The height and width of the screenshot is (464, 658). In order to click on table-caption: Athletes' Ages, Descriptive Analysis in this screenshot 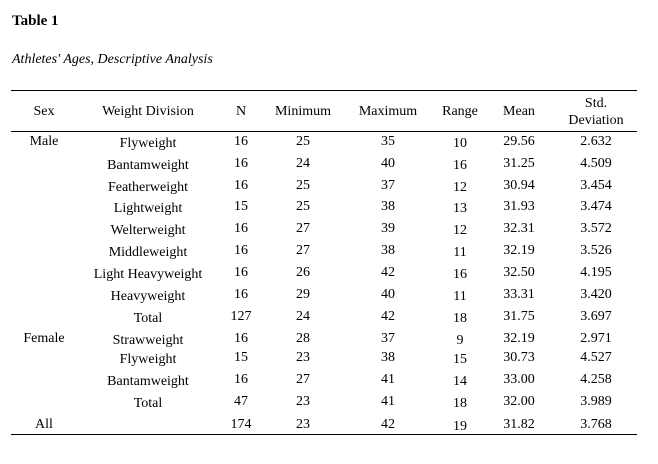, I will do `click(112, 59)`.